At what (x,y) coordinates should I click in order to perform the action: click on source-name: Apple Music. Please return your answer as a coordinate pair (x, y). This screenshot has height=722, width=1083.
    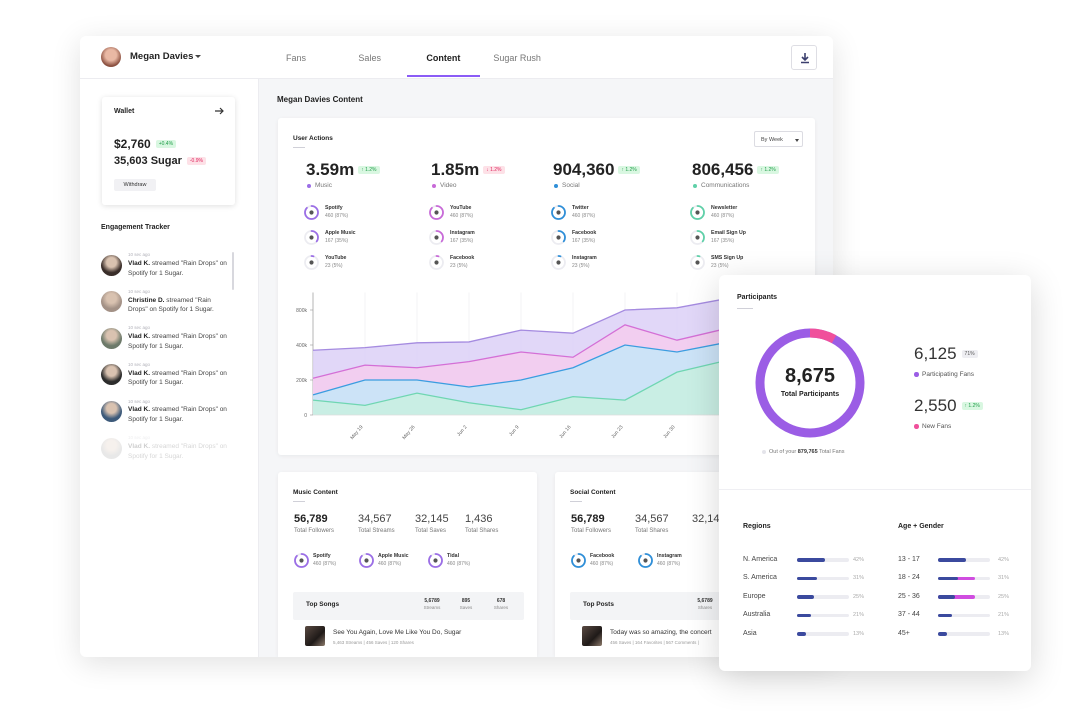
    Looking at the image, I should click on (393, 556).